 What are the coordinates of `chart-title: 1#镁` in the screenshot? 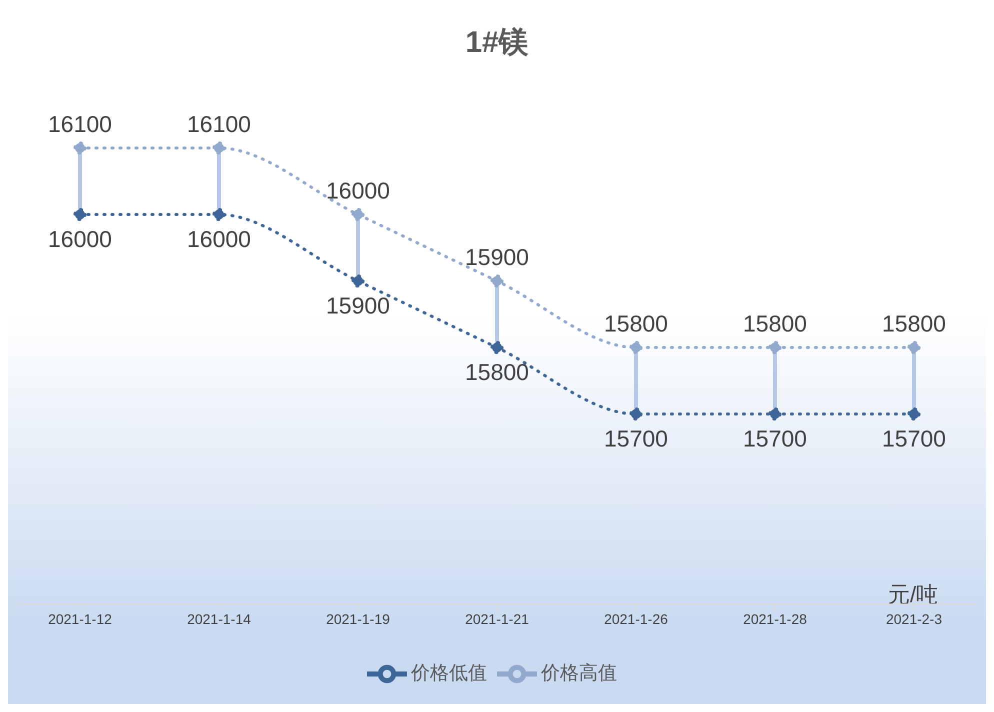 It's located at (497, 43).